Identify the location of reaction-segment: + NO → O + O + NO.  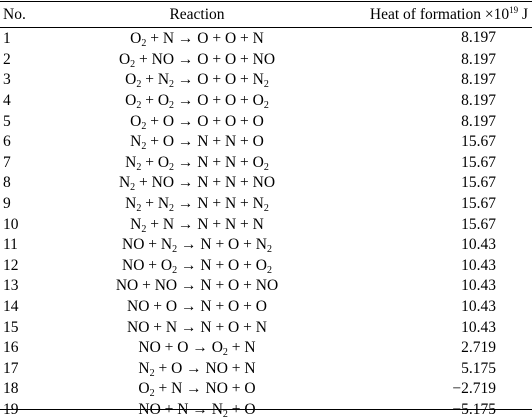
(205, 59).